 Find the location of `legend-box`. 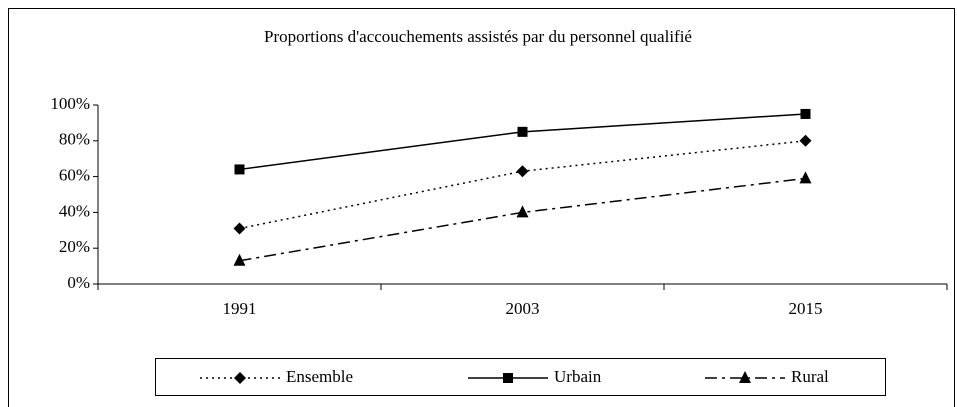

legend-box is located at coordinates (520, 377).